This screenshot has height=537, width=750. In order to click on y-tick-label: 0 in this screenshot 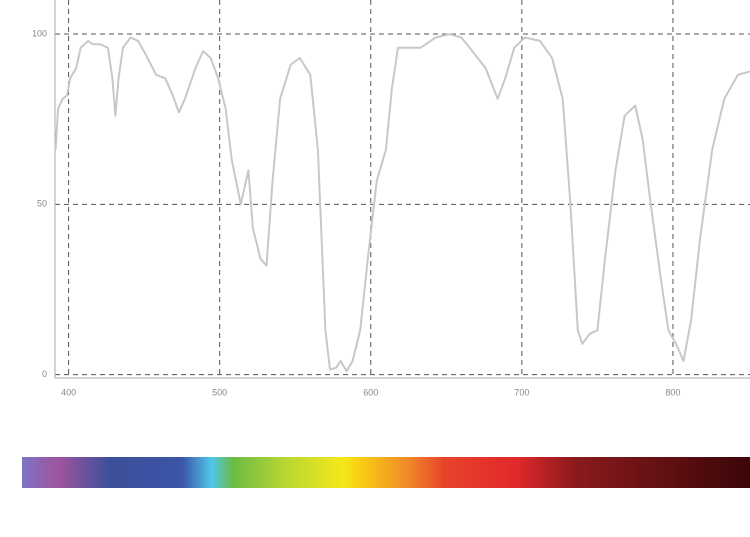, I will do `click(44, 374)`.